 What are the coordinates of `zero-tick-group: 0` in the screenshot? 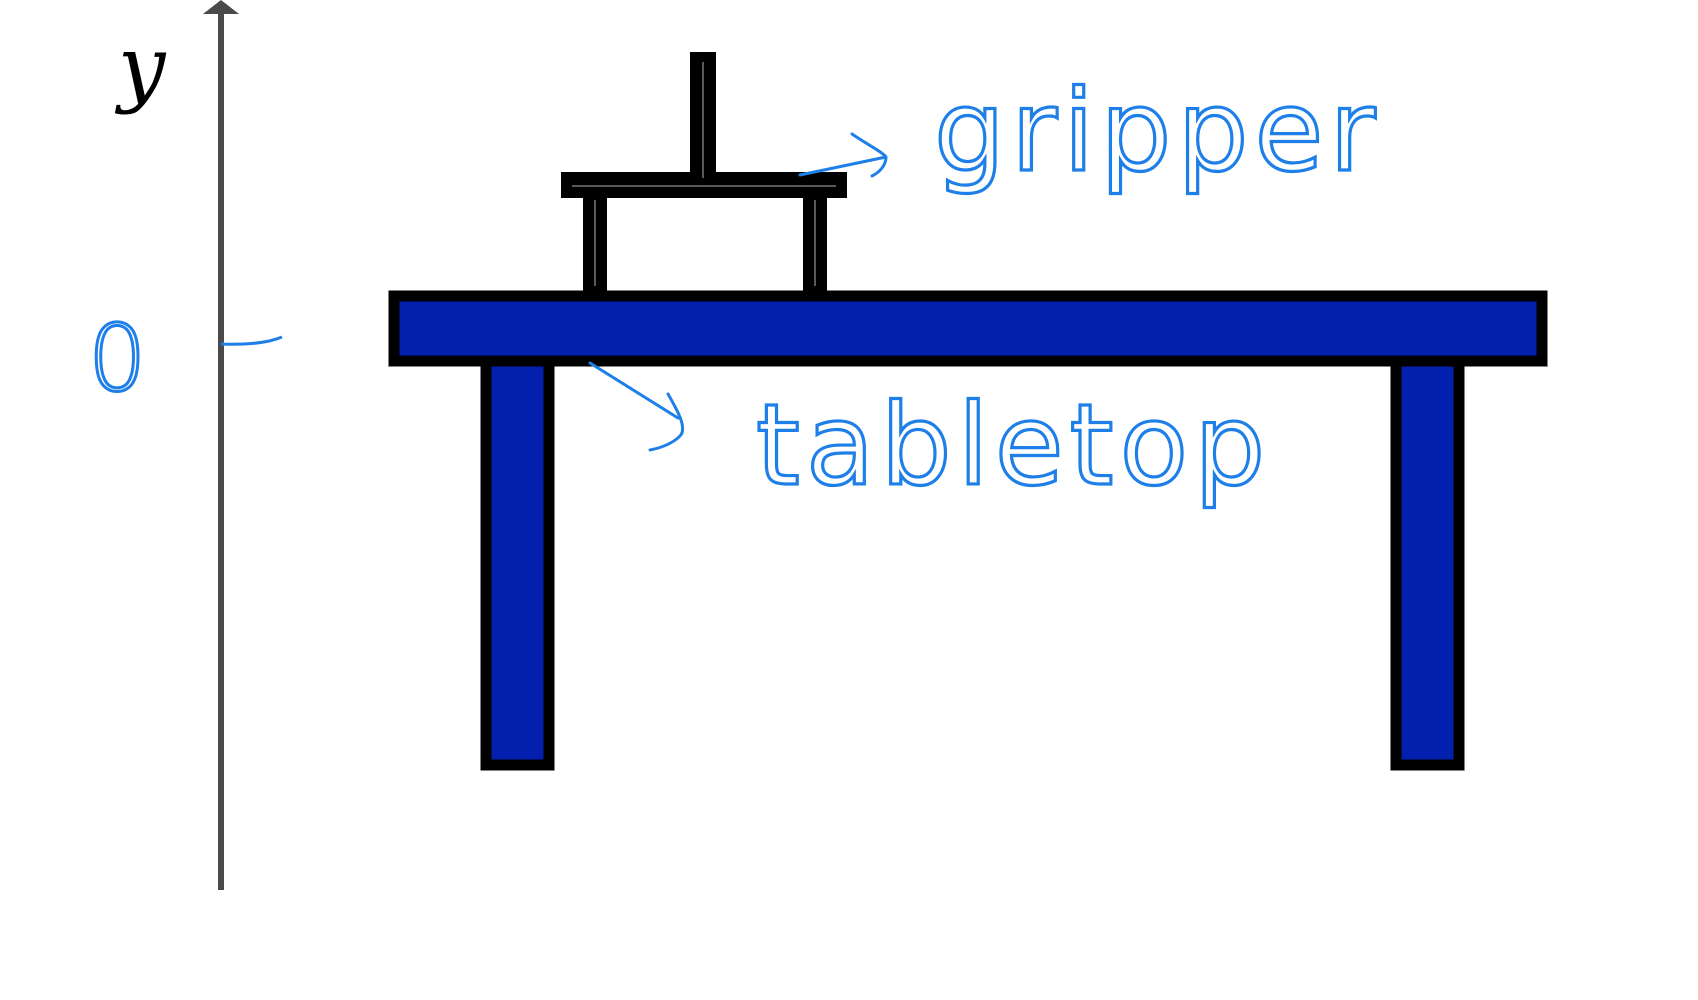 It's located at (185, 359).